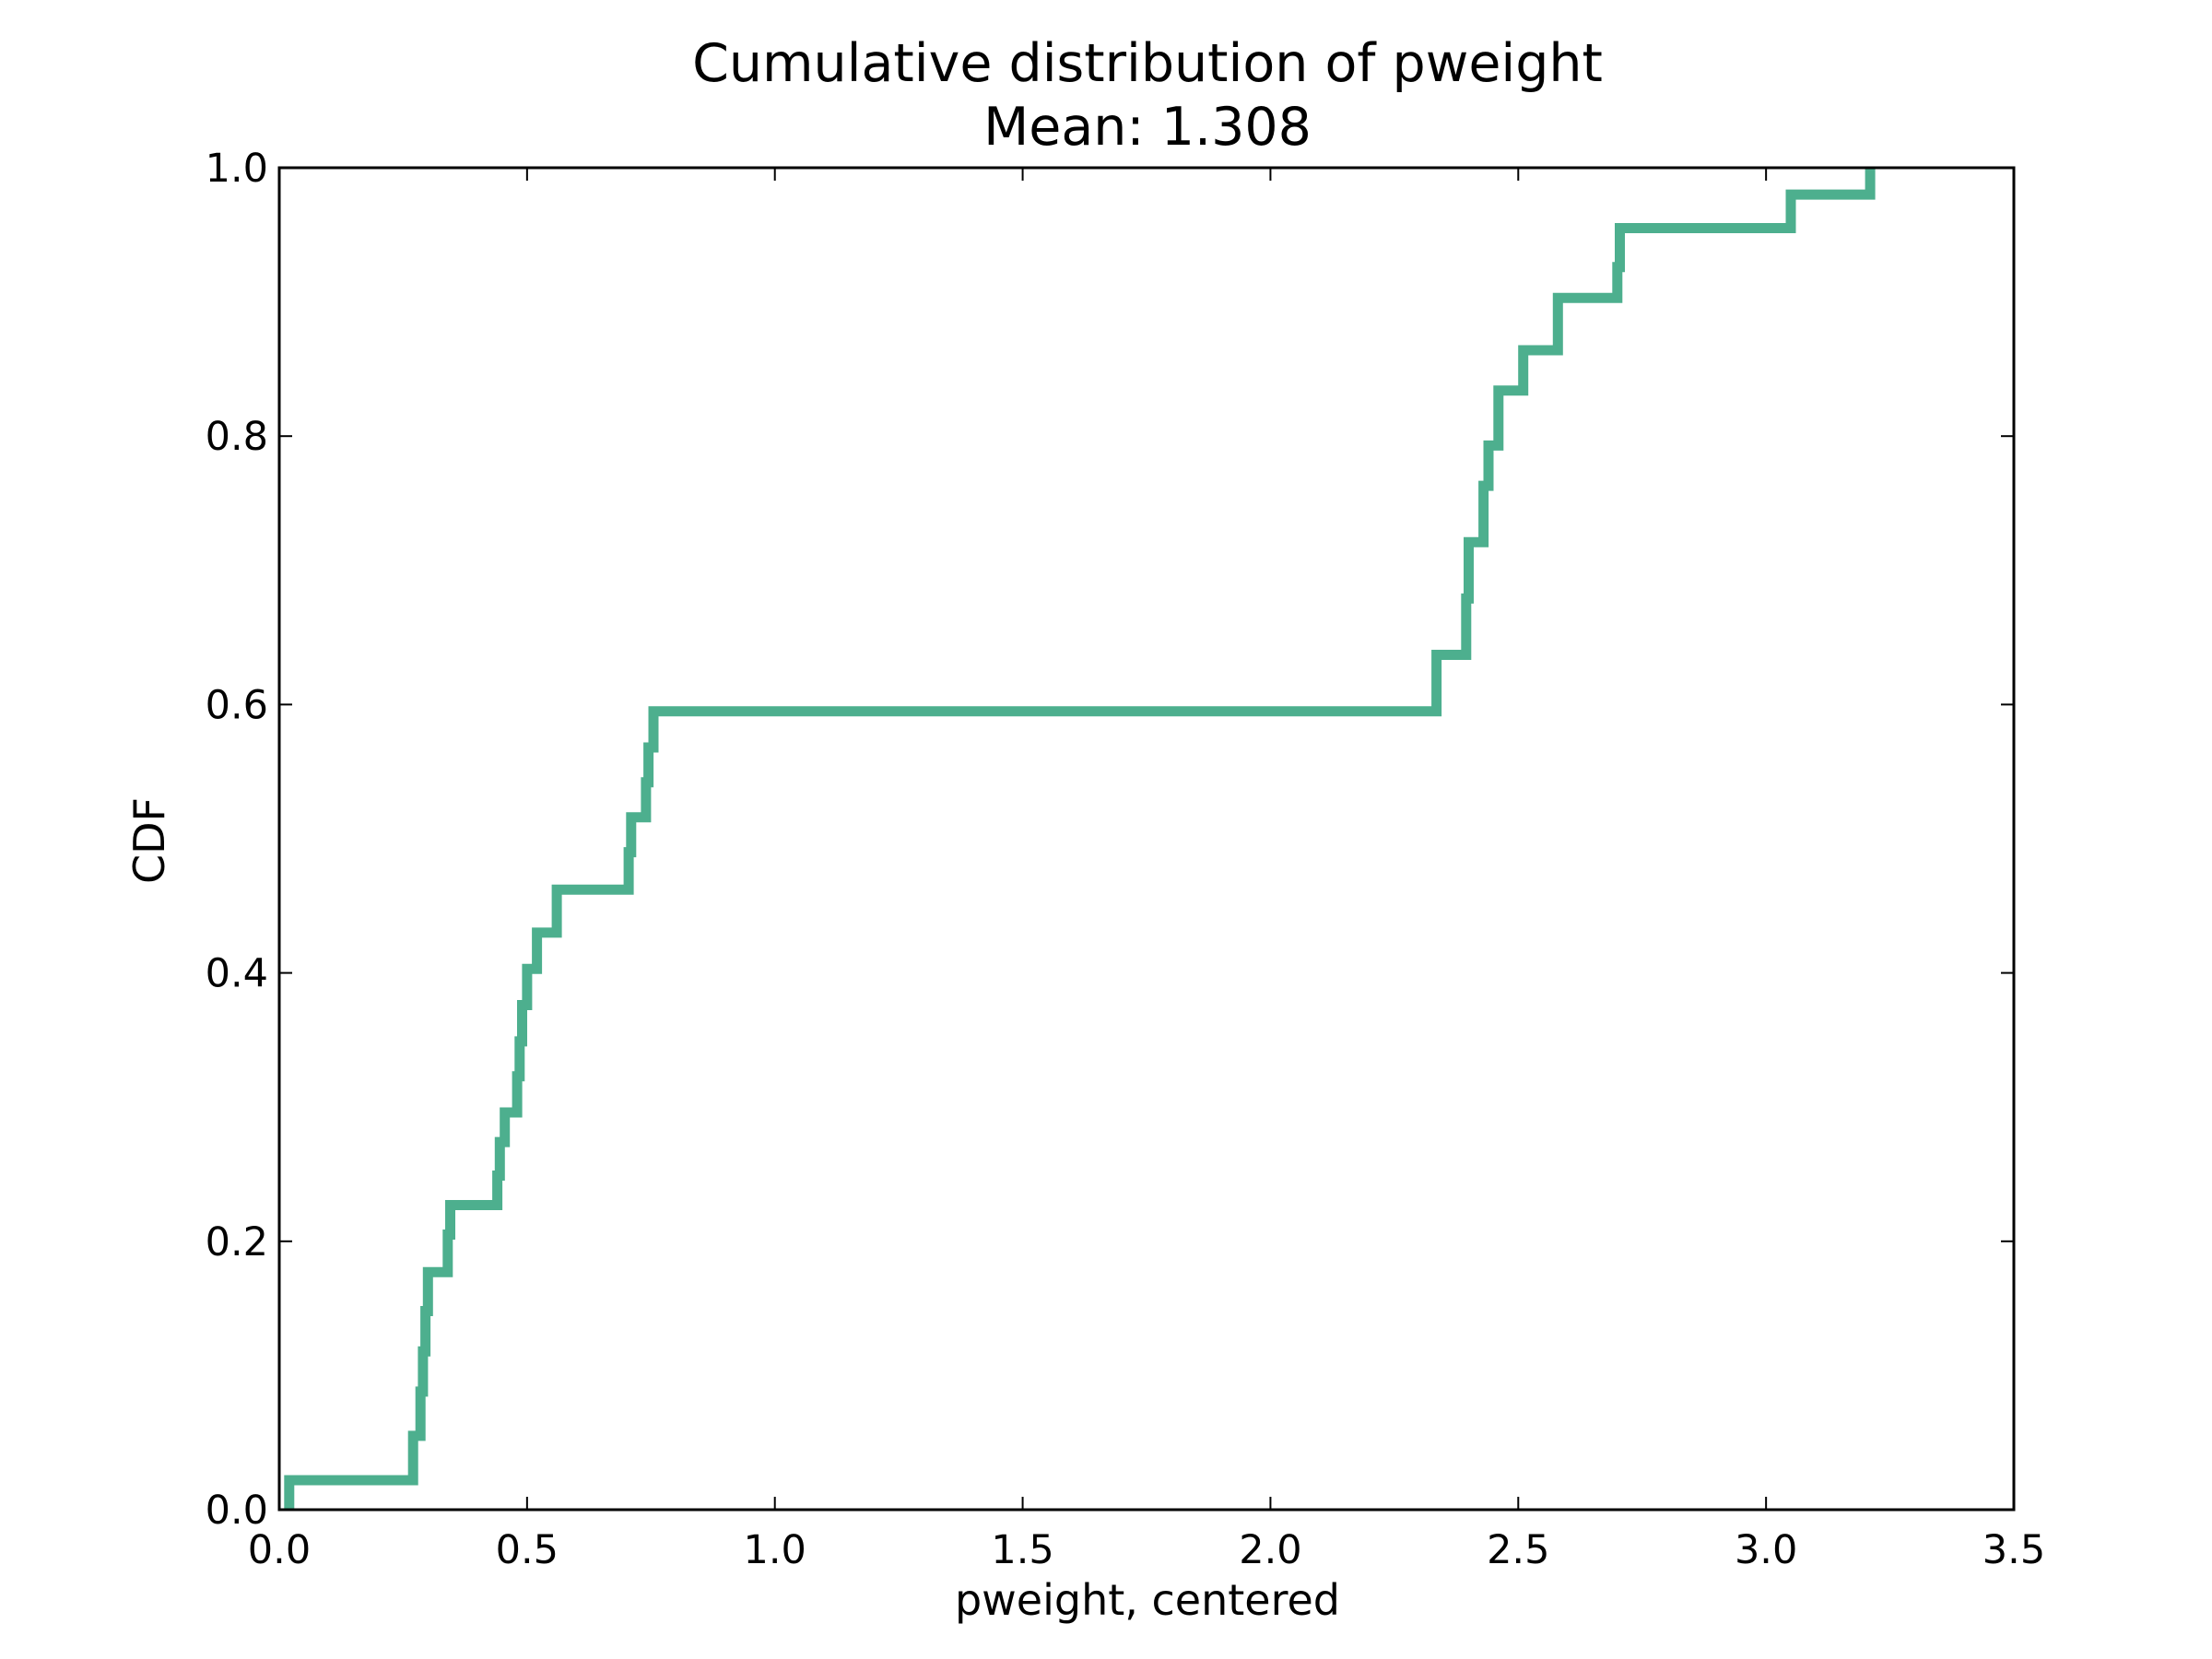 This screenshot has width=2212, height=1659. I want to click on x-tick-label: 3.0, so click(1766, 1550).